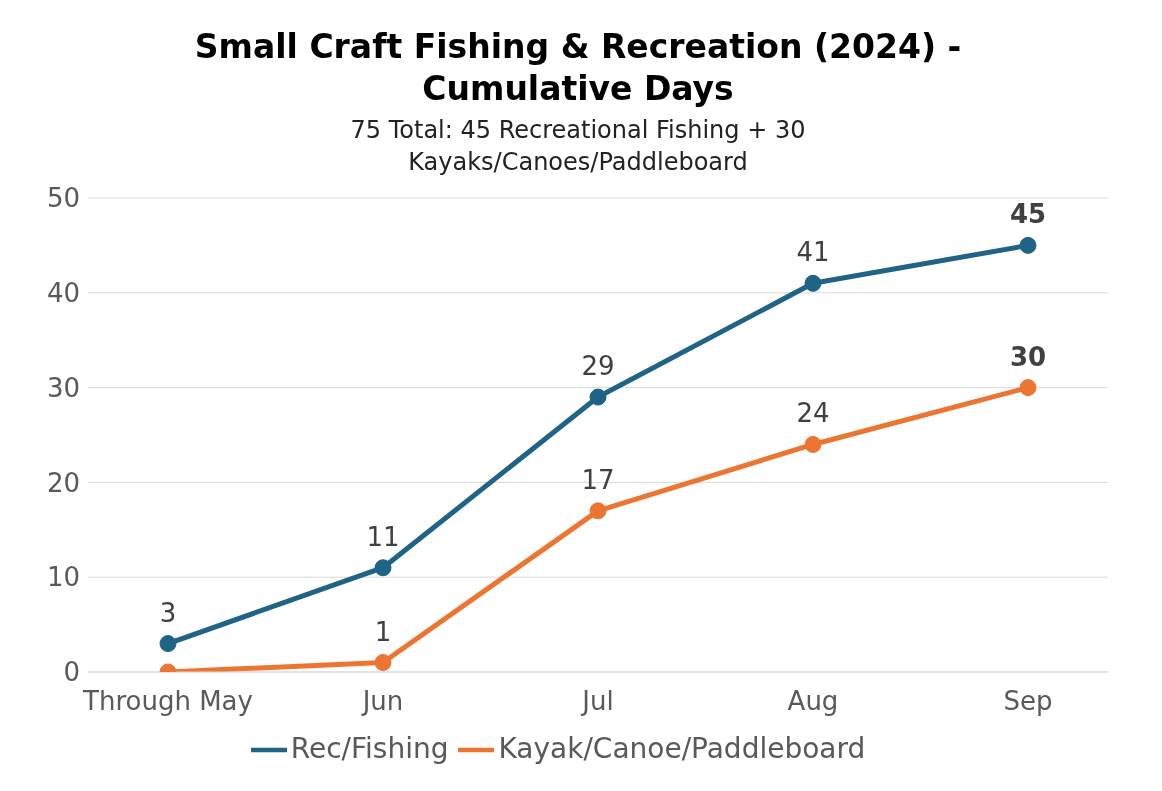 Image resolution: width=1162 pixels, height=791 pixels. What do you see at coordinates (578, 68) in the screenshot?
I see `chart-title: Small Craft Fishing & Recreation (2024) - Cumulative Days` at bounding box center [578, 68].